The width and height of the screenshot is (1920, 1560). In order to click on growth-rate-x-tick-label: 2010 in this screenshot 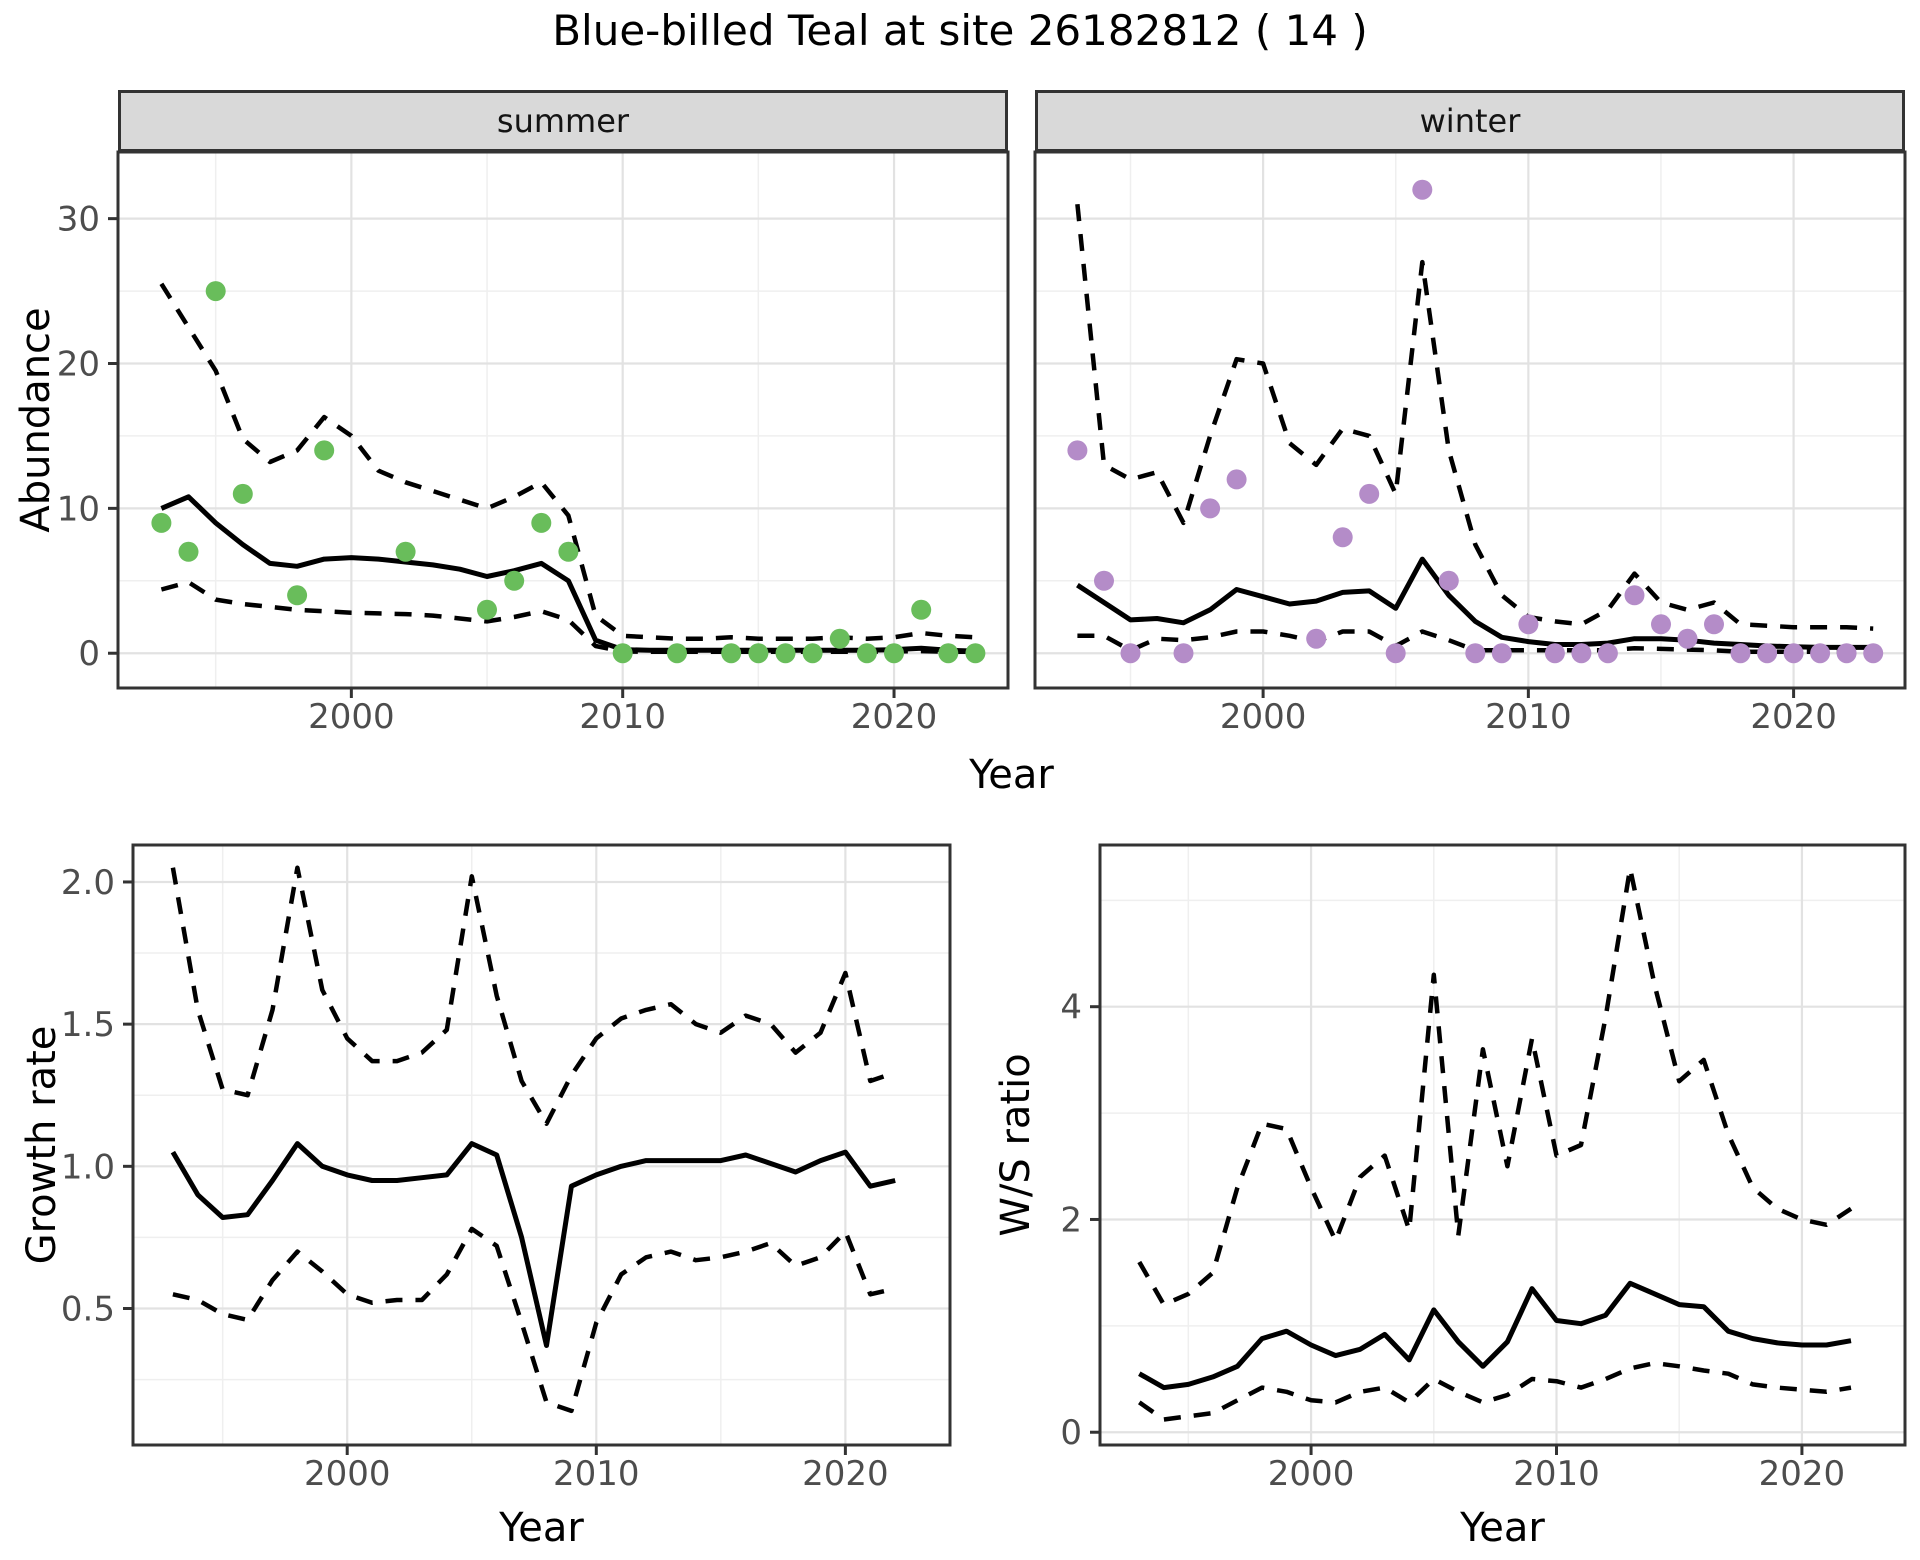, I will do `click(596, 1474)`.